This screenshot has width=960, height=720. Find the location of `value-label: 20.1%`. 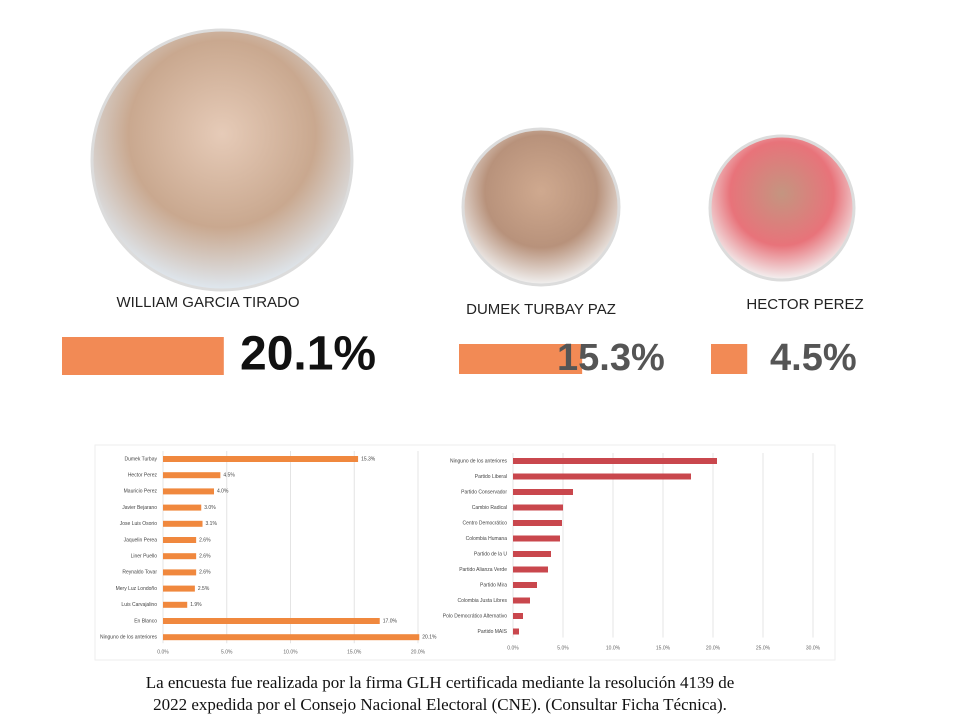

value-label: 20.1% is located at coordinates (429, 638).